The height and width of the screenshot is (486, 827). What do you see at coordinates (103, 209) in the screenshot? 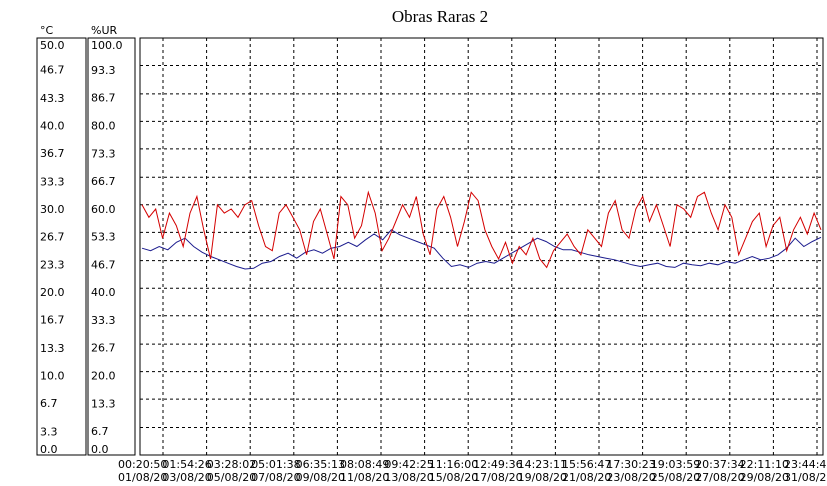
I see `y2-tick-label: 60.0` at bounding box center [103, 209].